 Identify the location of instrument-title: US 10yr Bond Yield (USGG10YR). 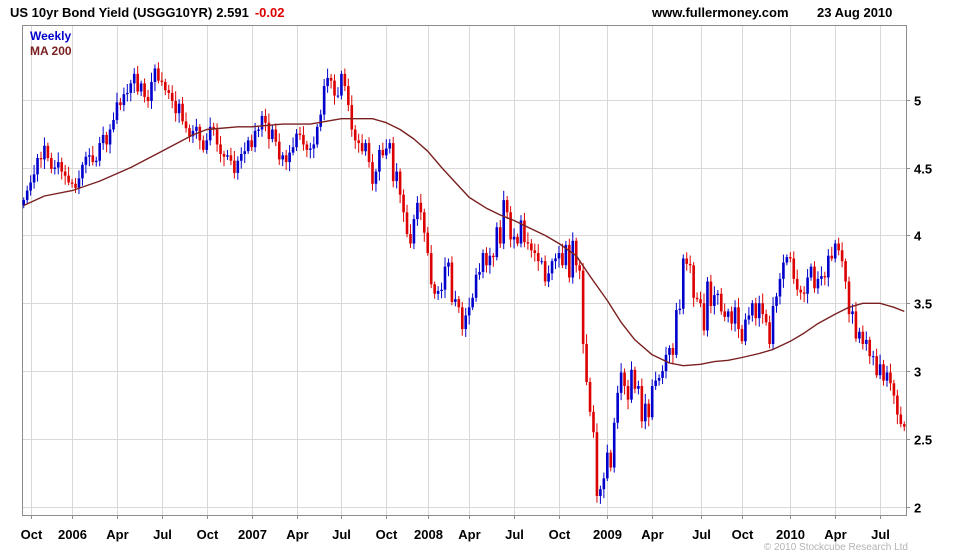
(111, 12).